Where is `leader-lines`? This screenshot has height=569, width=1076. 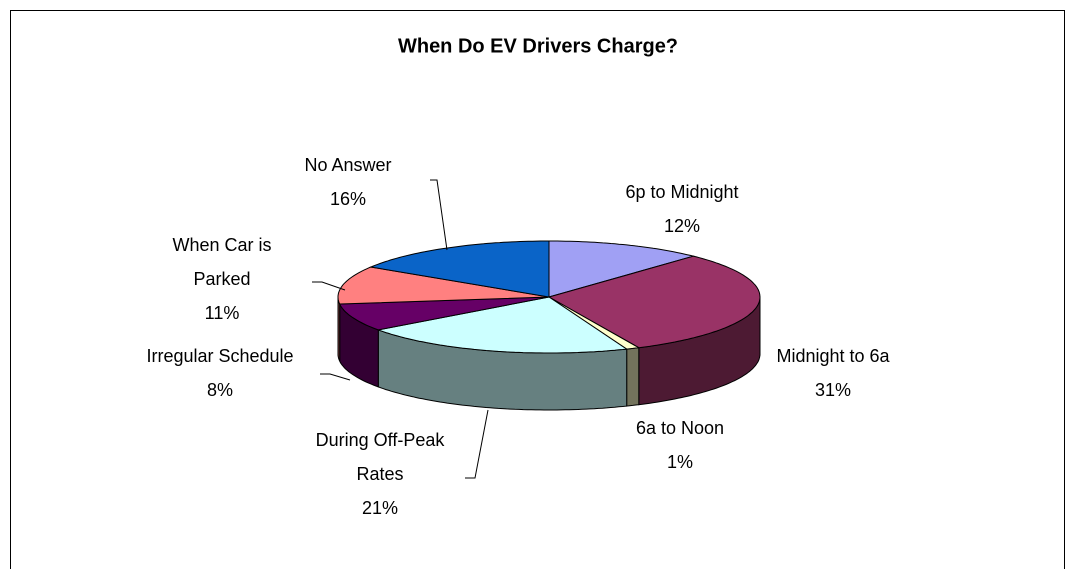
leader-lines is located at coordinates (400, 329).